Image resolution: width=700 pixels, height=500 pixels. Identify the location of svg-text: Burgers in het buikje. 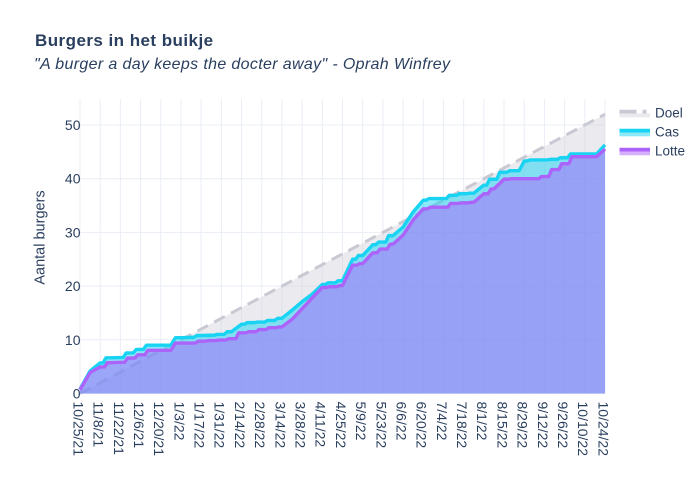
(124, 40).